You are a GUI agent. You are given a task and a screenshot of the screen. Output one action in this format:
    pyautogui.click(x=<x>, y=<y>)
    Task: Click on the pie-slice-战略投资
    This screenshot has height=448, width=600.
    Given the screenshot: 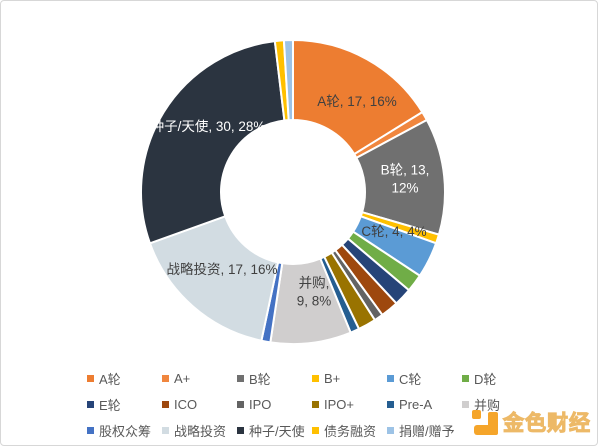 What is the action you would take?
    pyautogui.click(x=214, y=278)
    